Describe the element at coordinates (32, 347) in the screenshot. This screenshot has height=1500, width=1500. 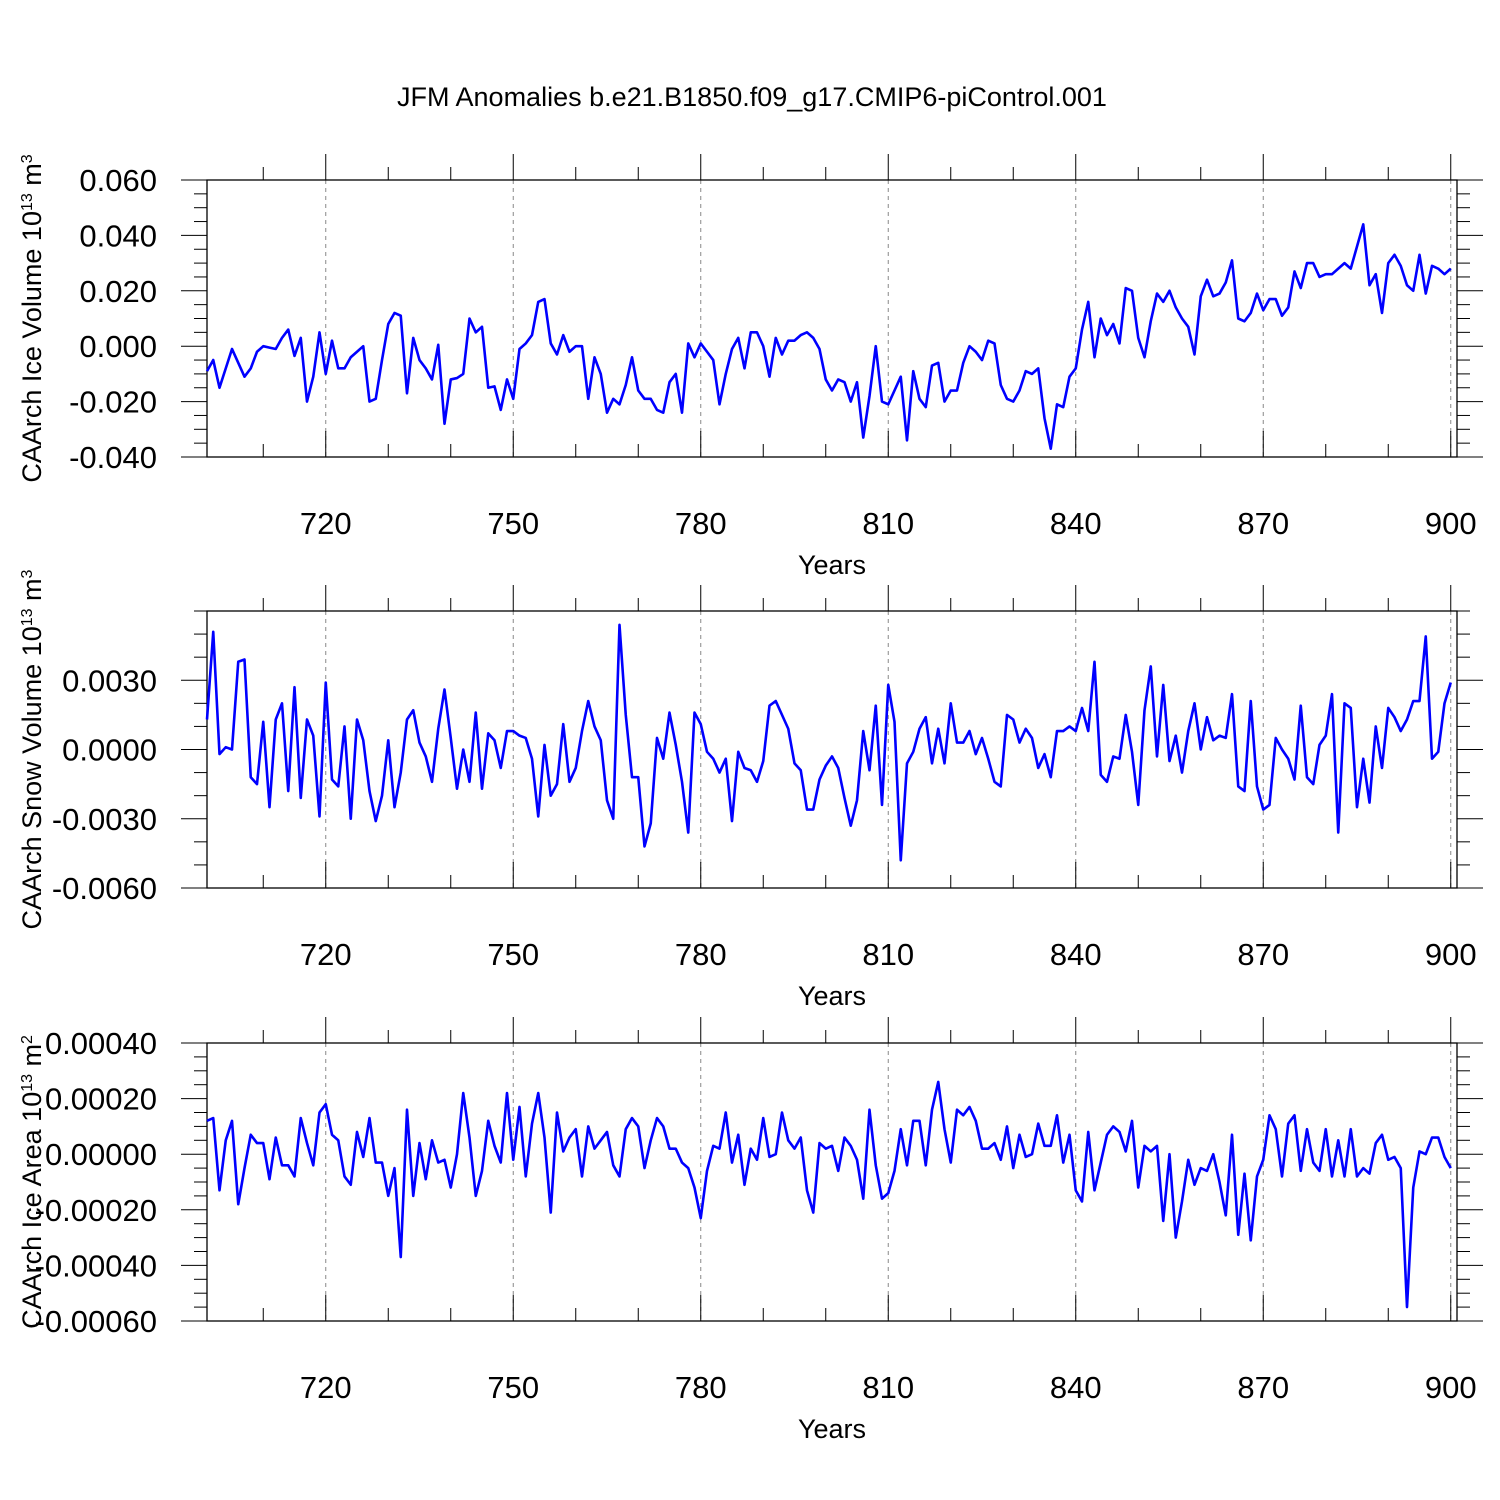
I see `y-axis-title-text: CAArch Ice Volume 10` at that location.